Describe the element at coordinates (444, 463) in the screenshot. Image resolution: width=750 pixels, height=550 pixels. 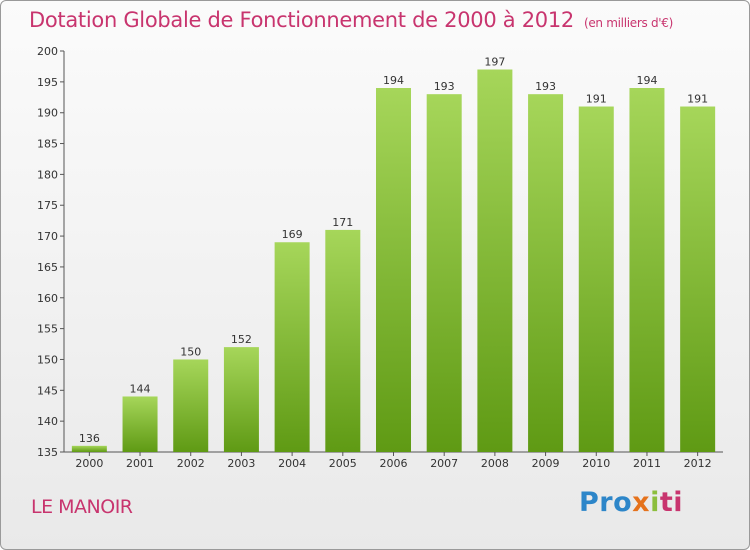
I see `x-tick-label-2007: 2007` at that location.